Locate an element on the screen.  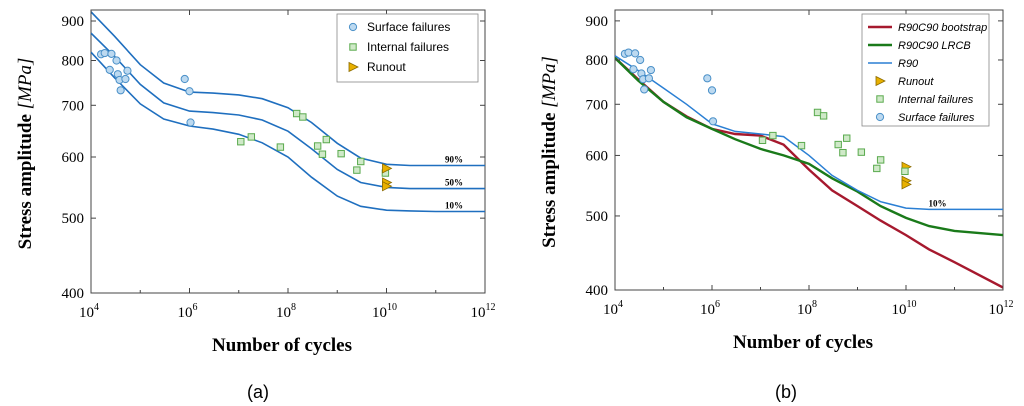
panel-caption: (a) is located at coordinates (258, 392).